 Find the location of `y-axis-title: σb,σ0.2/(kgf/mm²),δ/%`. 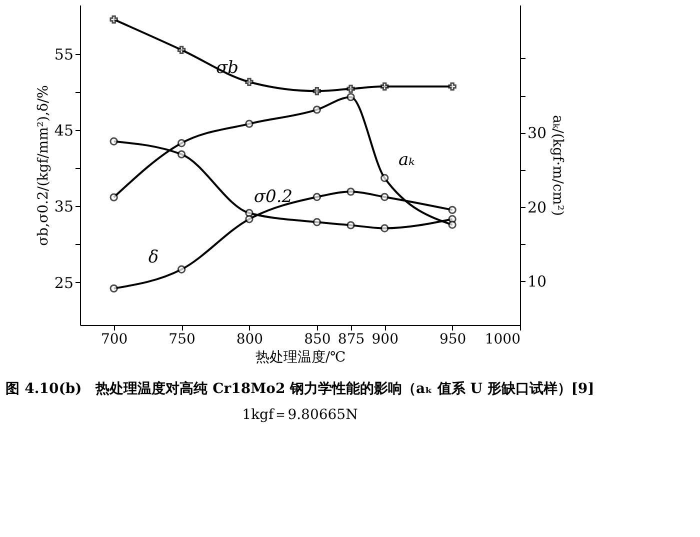

y-axis-title: σb,σ0.2/(kgf/mm²),δ/% is located at coordinates (43, 165).